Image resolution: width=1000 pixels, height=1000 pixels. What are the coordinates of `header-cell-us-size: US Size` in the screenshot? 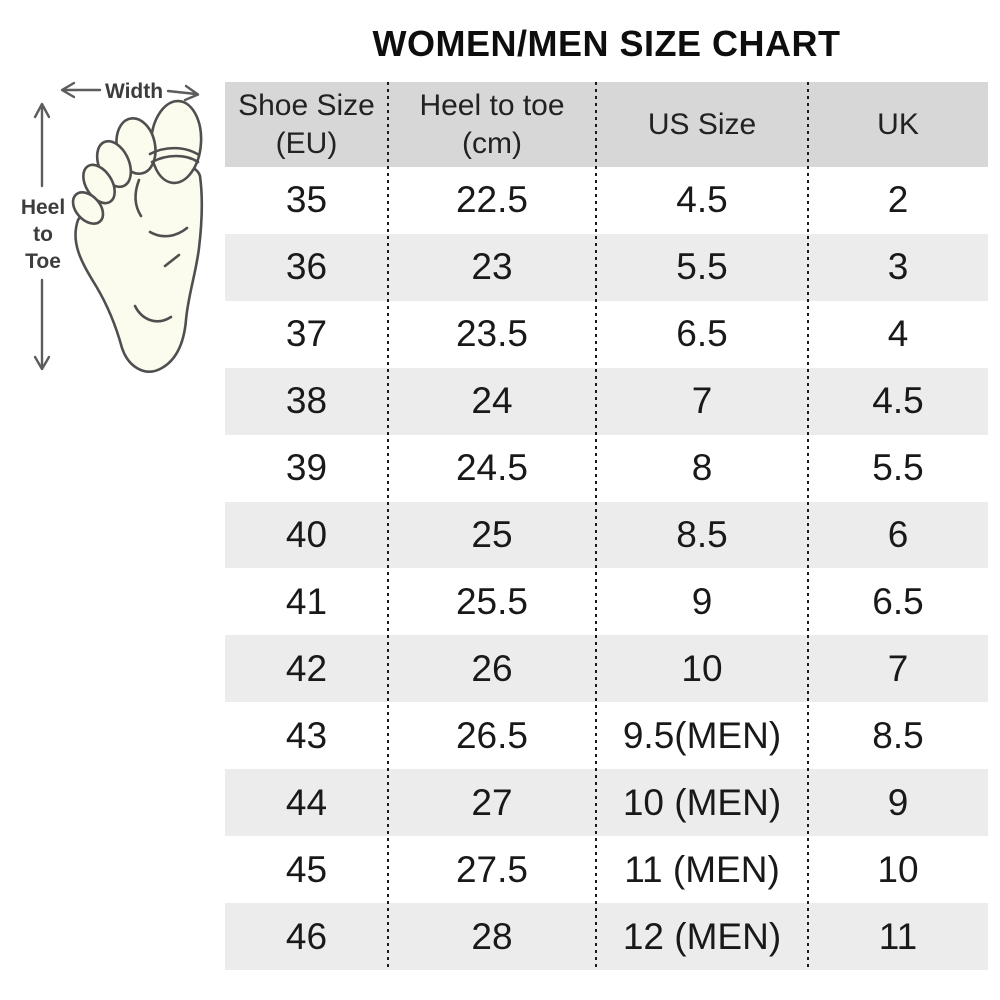 It's located at (702, 124).